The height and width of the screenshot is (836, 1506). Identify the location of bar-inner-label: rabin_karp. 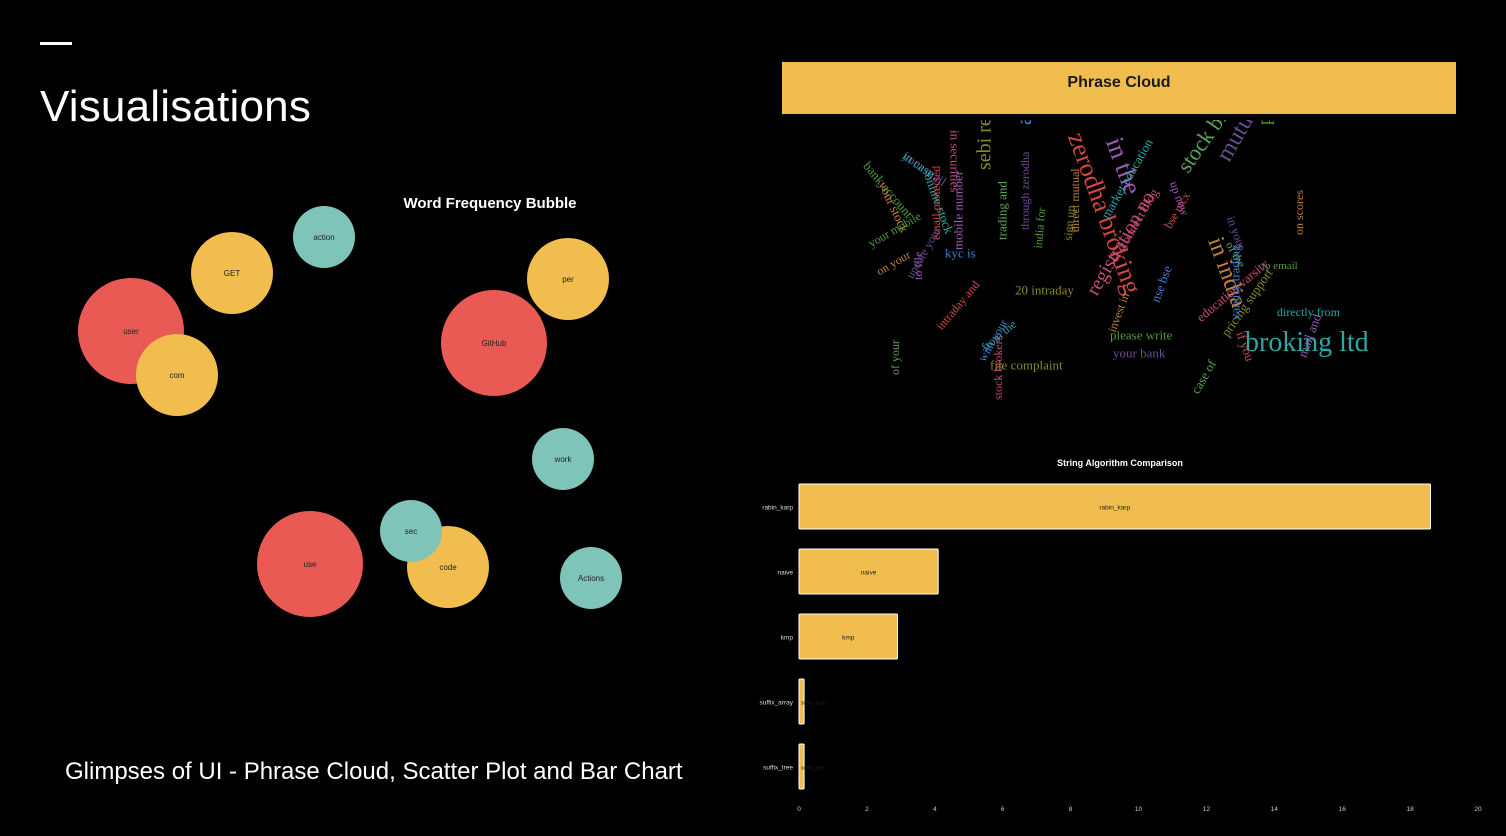
(1114, 508).